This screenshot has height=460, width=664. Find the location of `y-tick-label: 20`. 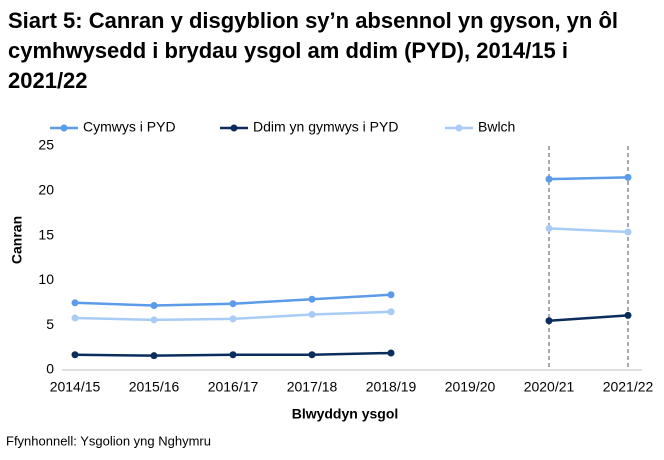

y-tick-label: 20 is located at coordinates (46, 190).